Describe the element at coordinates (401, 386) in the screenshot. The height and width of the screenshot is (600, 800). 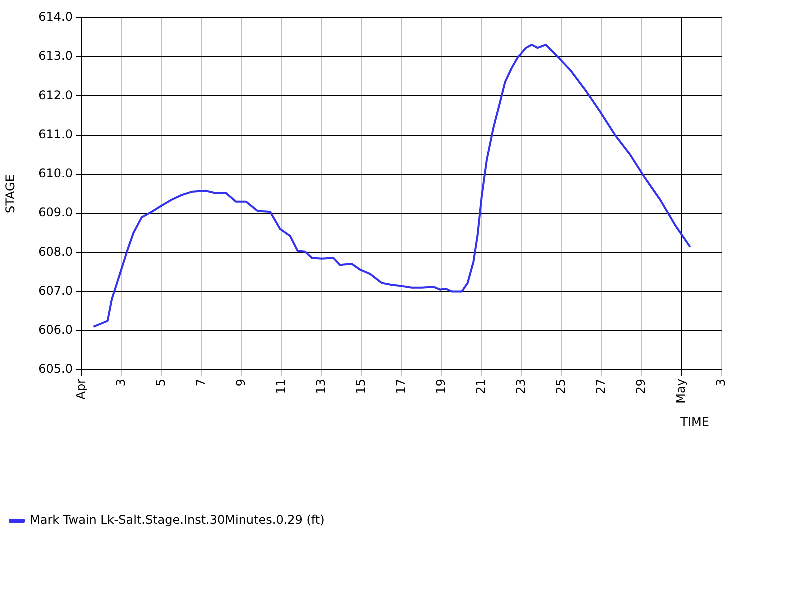
I see `x-tick-label: 17` at that location.